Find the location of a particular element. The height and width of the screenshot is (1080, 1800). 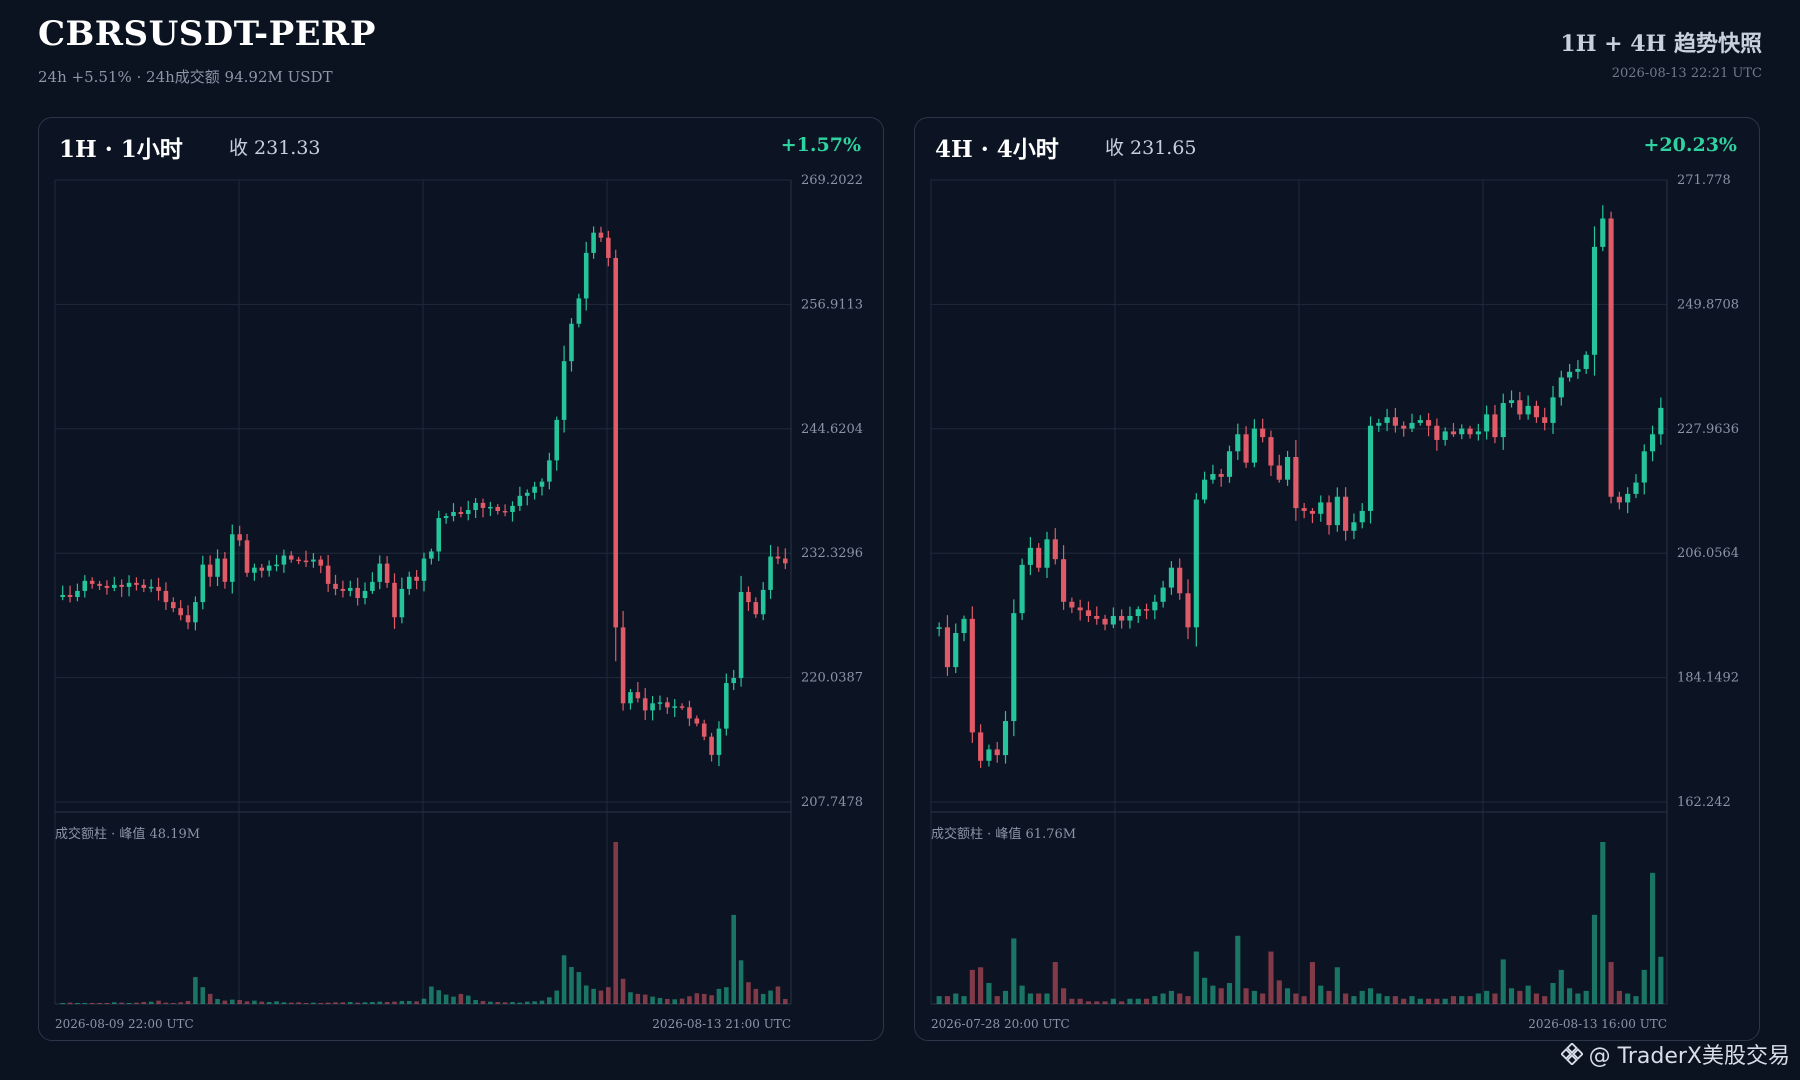

change-percent: +20.23% is located at coordinates (1690, 145).